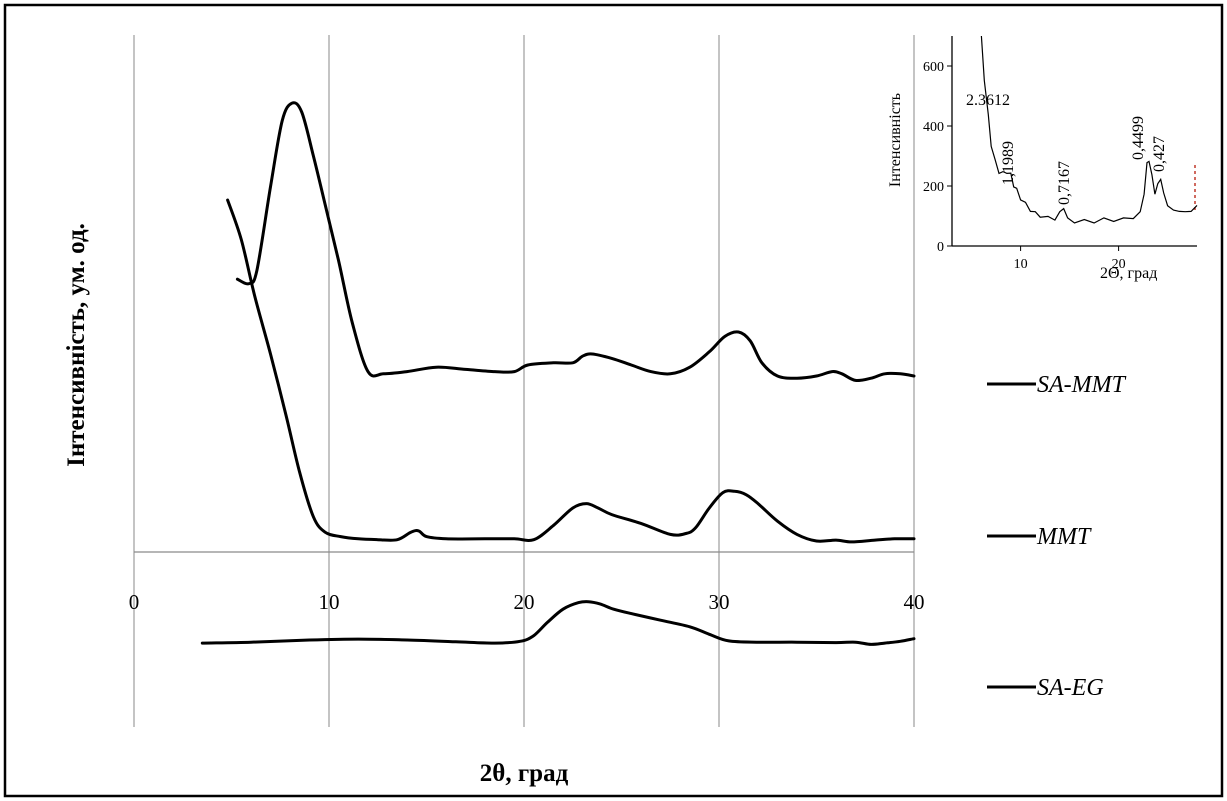  I want to click on inset-peak-label-2: 0,7167, so click(1064, 183).